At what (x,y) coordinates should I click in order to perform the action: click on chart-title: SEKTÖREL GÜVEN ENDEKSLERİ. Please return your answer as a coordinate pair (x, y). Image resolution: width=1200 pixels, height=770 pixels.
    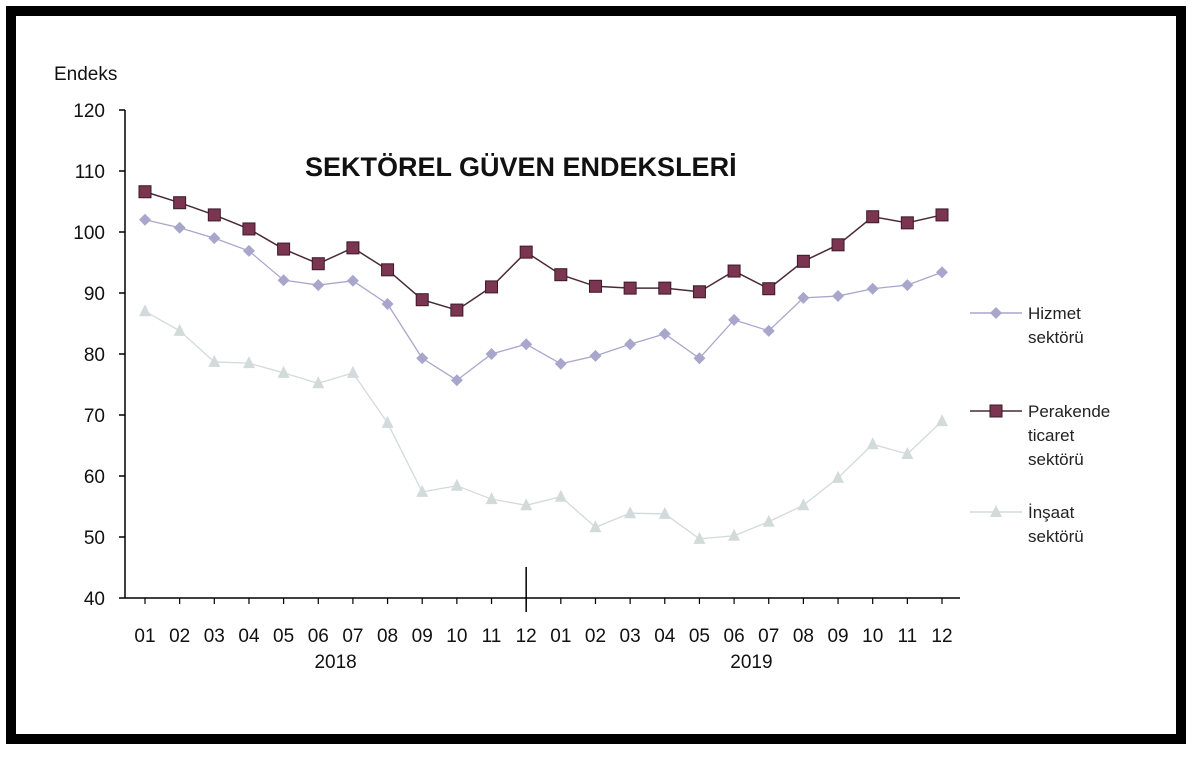
    Looking at the image, I should click on (521, 167).